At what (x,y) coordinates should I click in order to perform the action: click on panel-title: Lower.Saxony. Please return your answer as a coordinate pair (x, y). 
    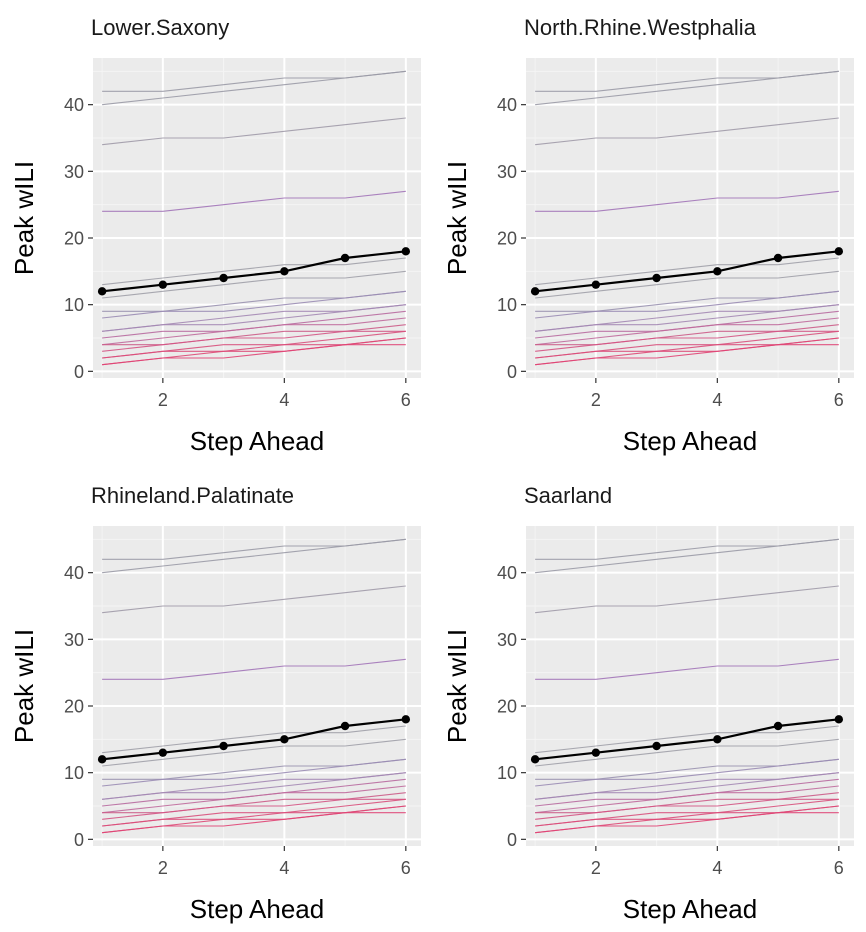
    Looking at the image, I should click on (160, 27).